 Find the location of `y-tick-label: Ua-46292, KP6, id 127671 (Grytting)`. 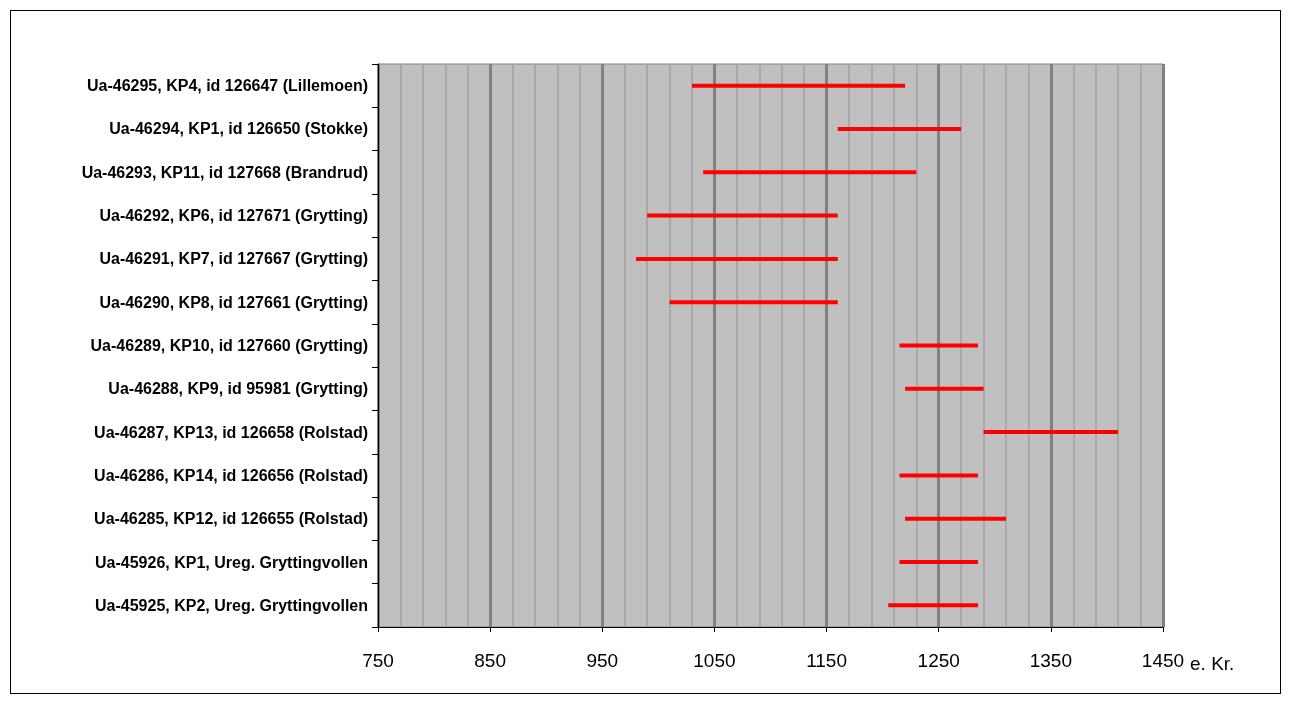

y-tick-label: Ua-46292, KP6, id 127671 (Grytting) is located at coordinates (233, 216).